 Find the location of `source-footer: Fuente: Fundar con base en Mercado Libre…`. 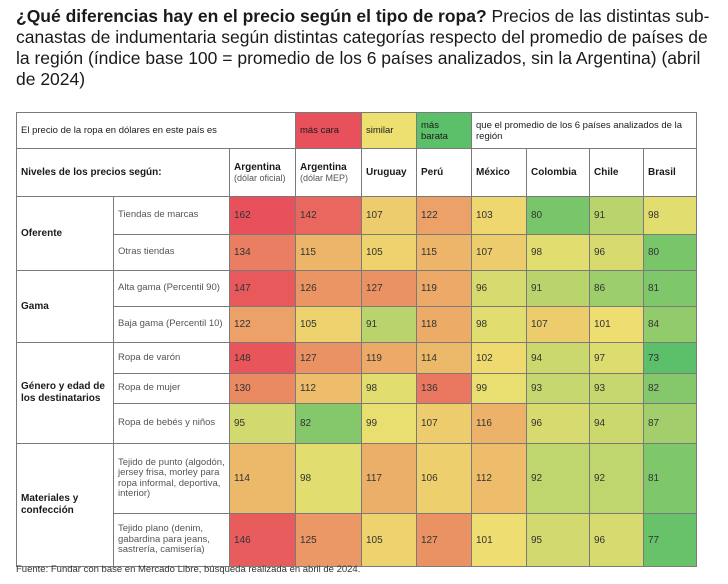

source-footer: Fuente: Fundar con base en Mercado Libre… is located at coordinates (188, 569).